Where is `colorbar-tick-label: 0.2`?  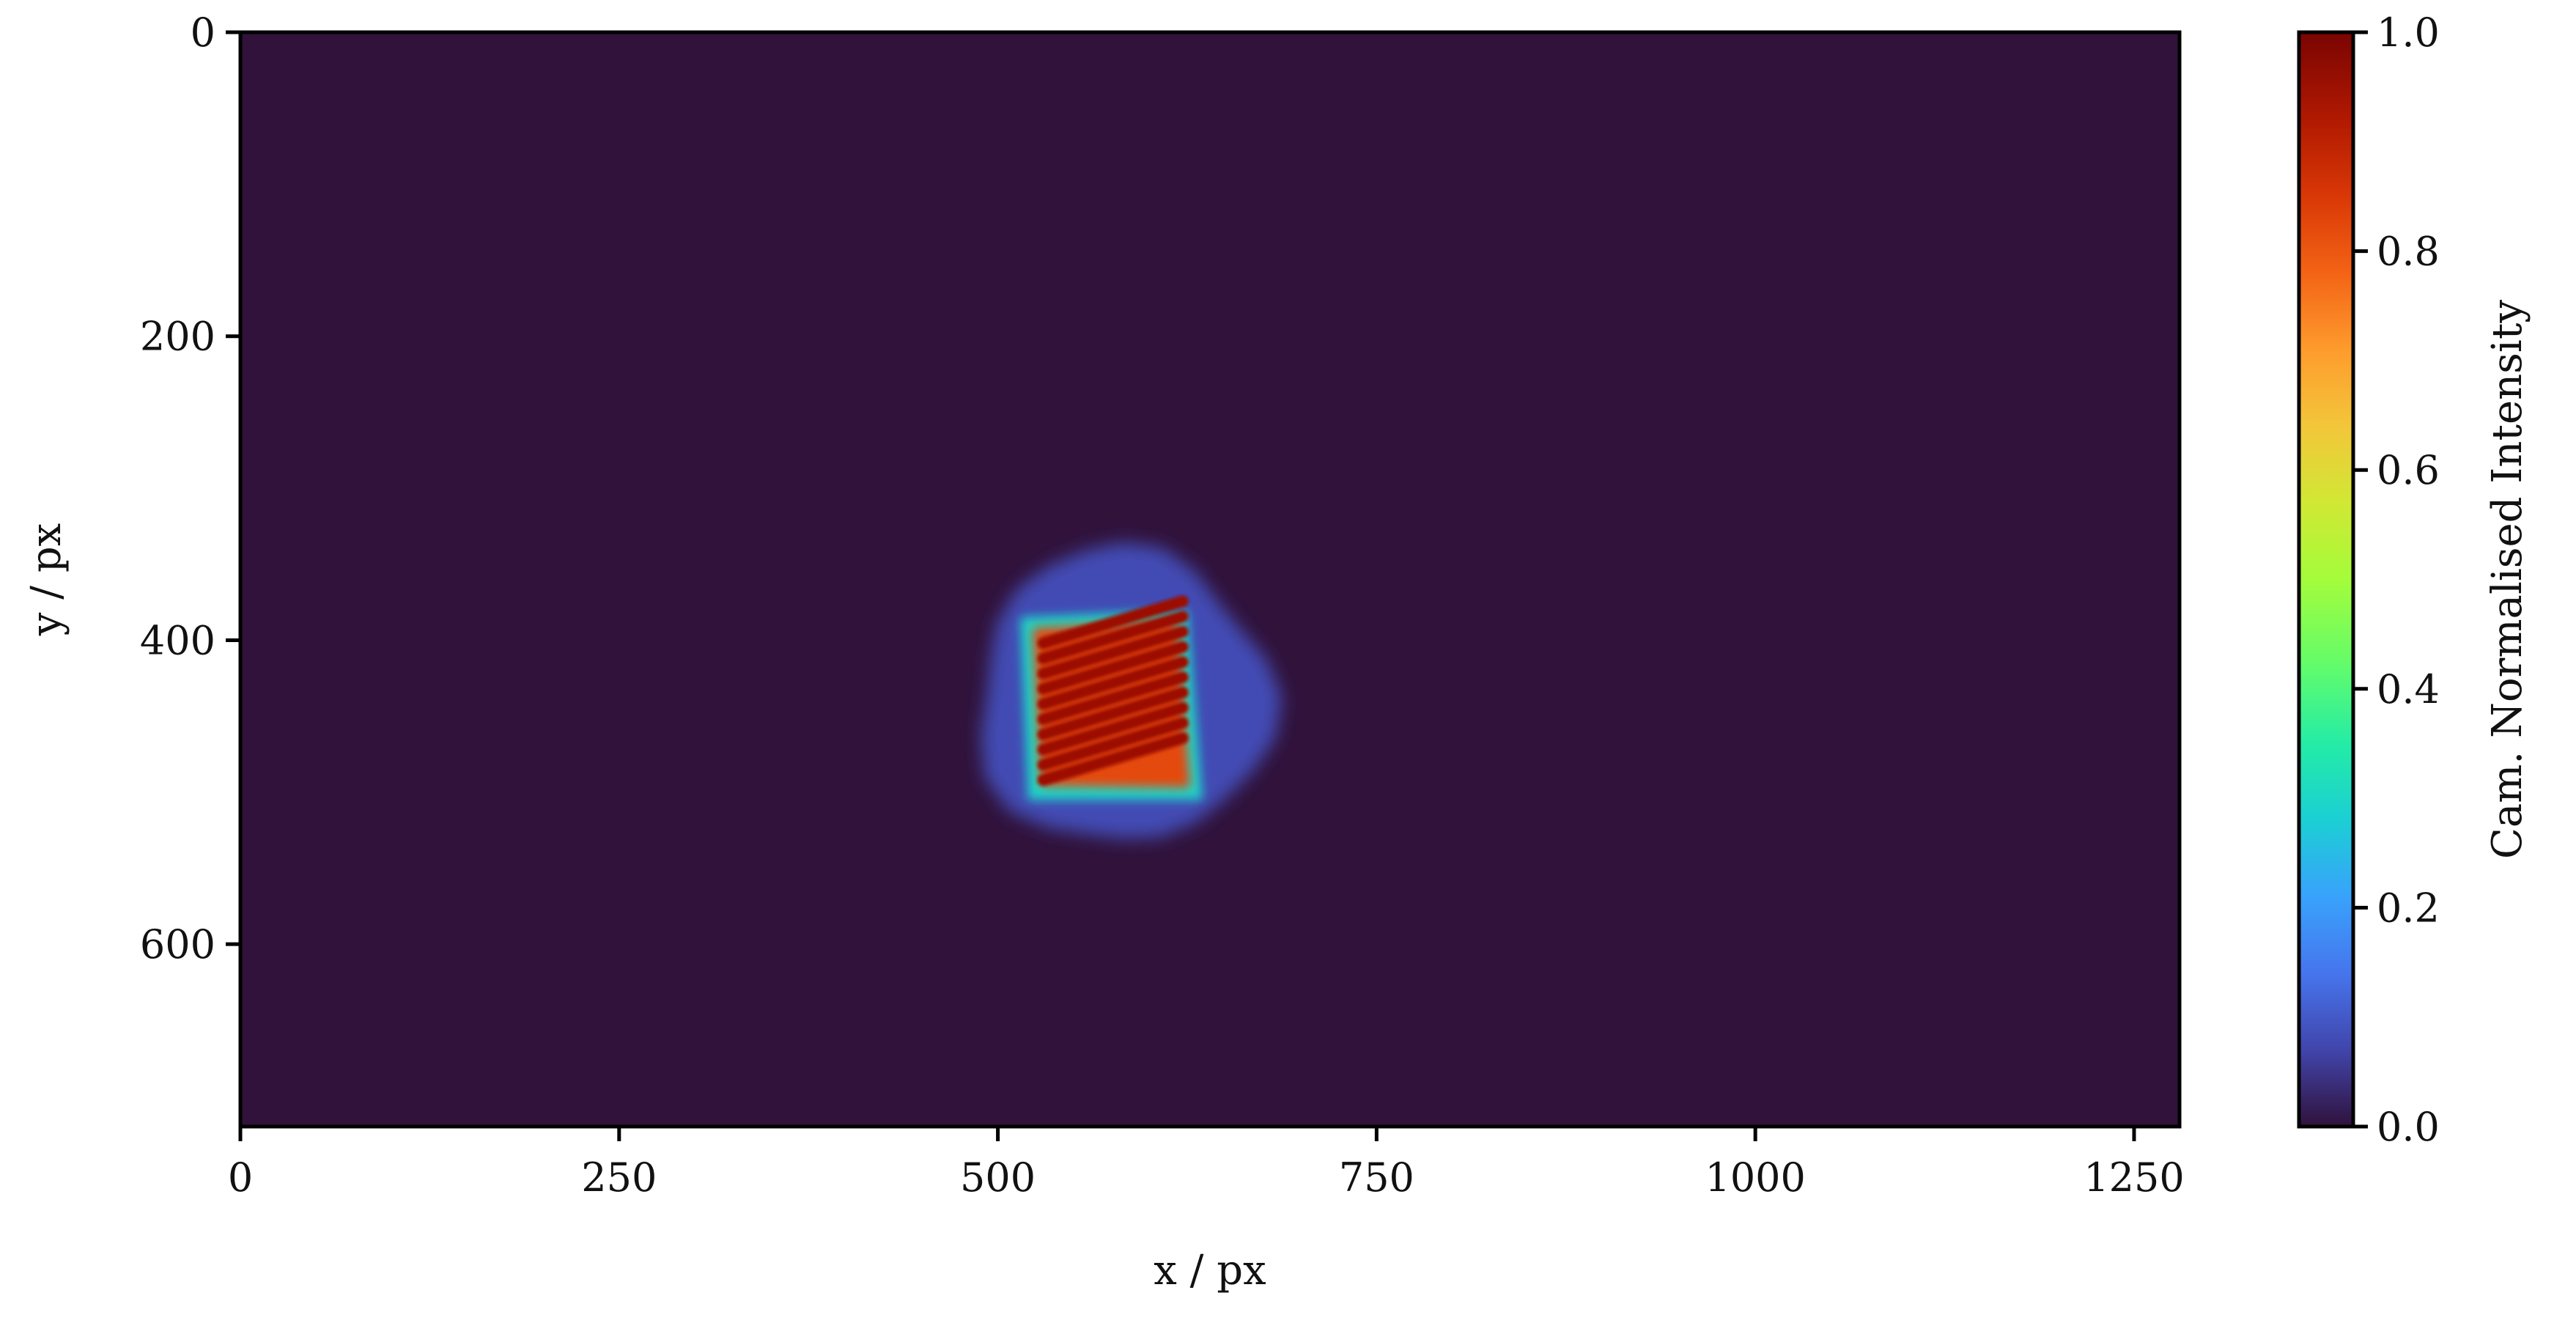 colorbar-tick-label: 0.2 is located at coordinates (2408, 908).